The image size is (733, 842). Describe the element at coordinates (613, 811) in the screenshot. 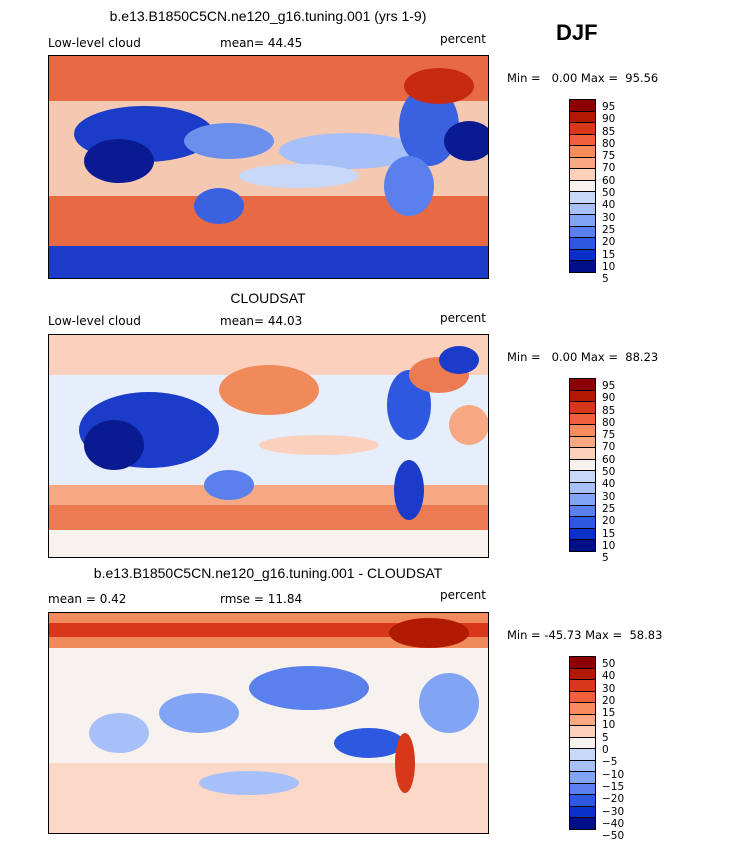

I see `colorbar-label: −30` at that location.